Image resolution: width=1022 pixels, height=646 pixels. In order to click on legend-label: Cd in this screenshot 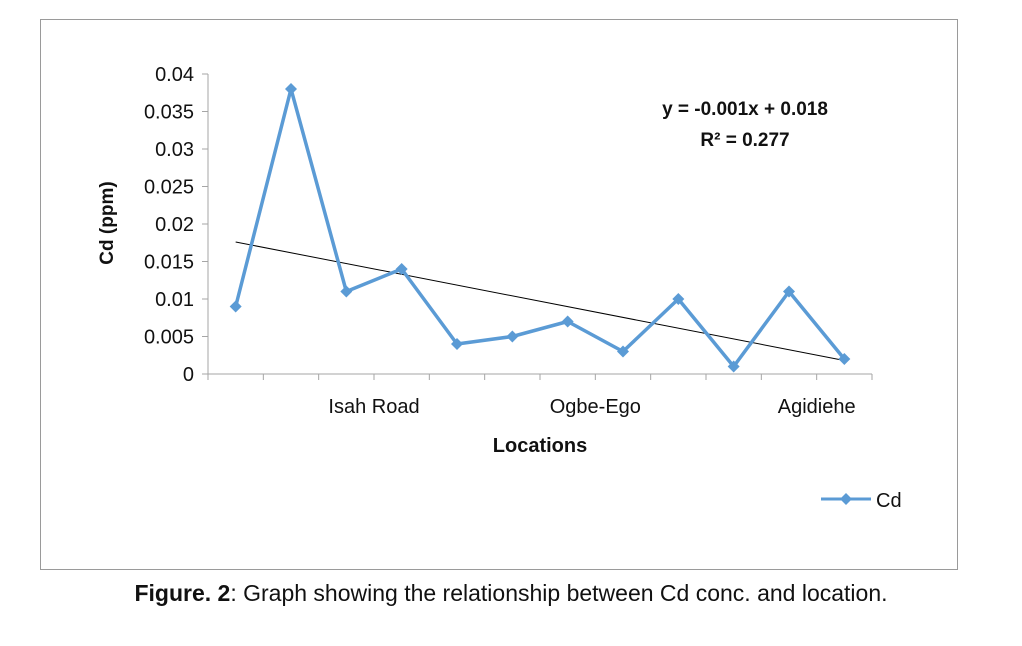, I will do `click(889, 501)`.